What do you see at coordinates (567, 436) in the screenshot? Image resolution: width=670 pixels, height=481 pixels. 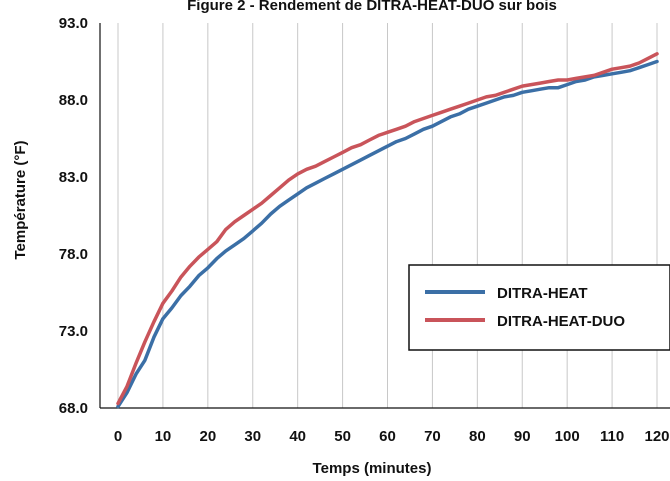 I see `x-tick-label: 100` at bounding box center [567, 436].